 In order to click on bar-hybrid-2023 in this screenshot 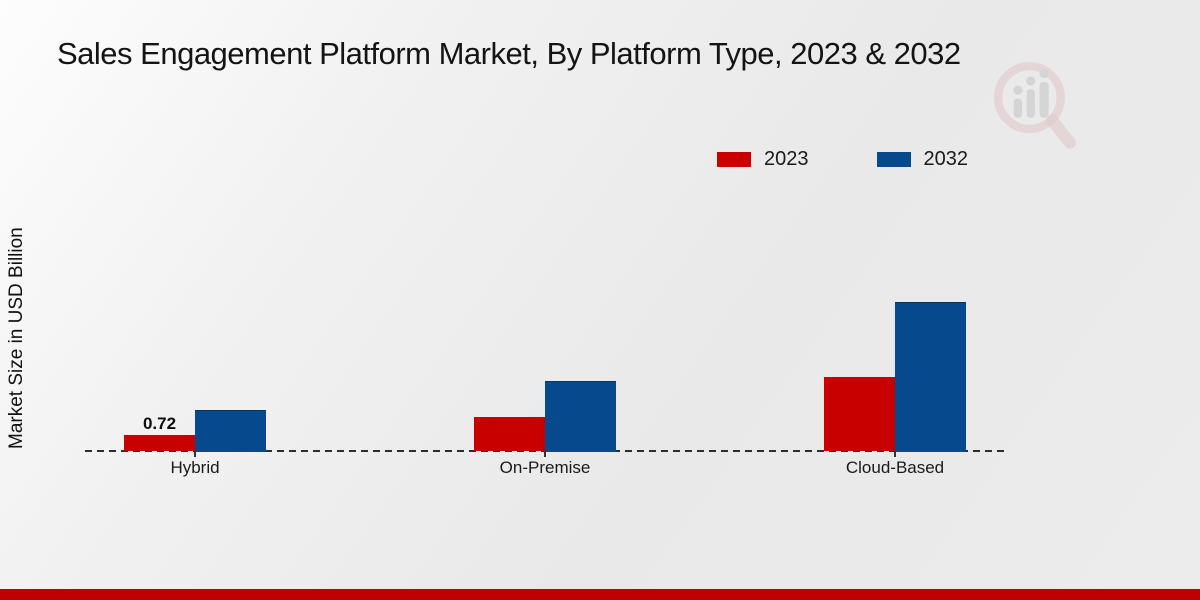, I will do `click(159, 443)`.